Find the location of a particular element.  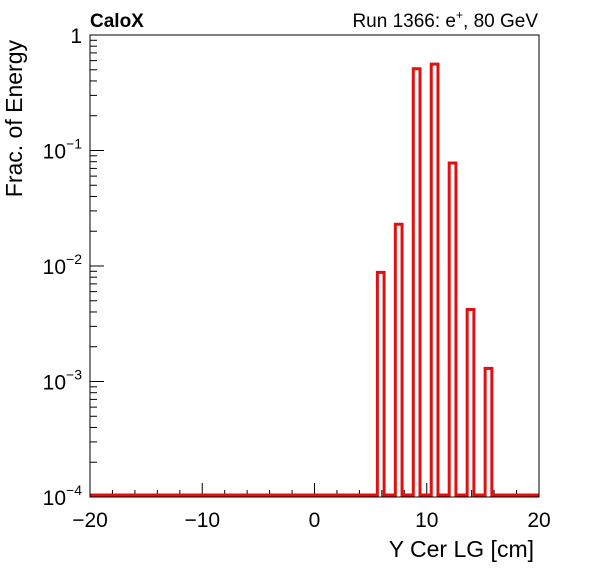

calox-label: CaloX is located at coordinates (117, 21).